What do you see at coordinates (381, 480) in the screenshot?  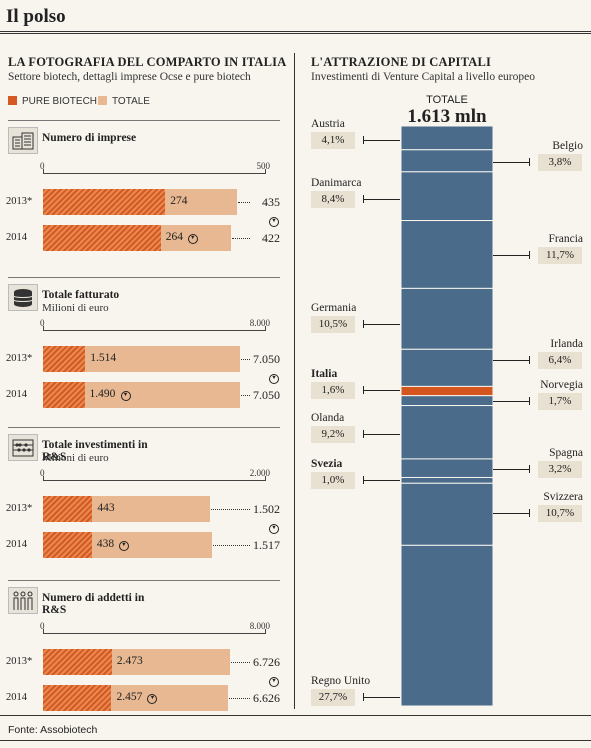 I see `connector-svezia` at bounding box center [381, 480].